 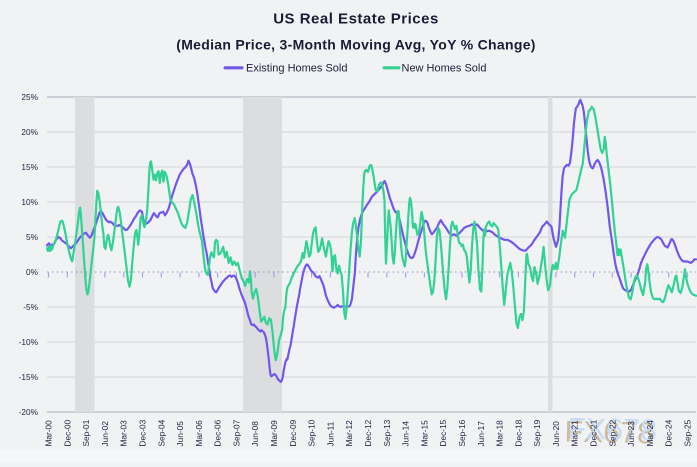 What do you see at coordinates (443, 432) in the screenshot?
I see `svg-text: Dec-15` at bounding box center [443, 432].